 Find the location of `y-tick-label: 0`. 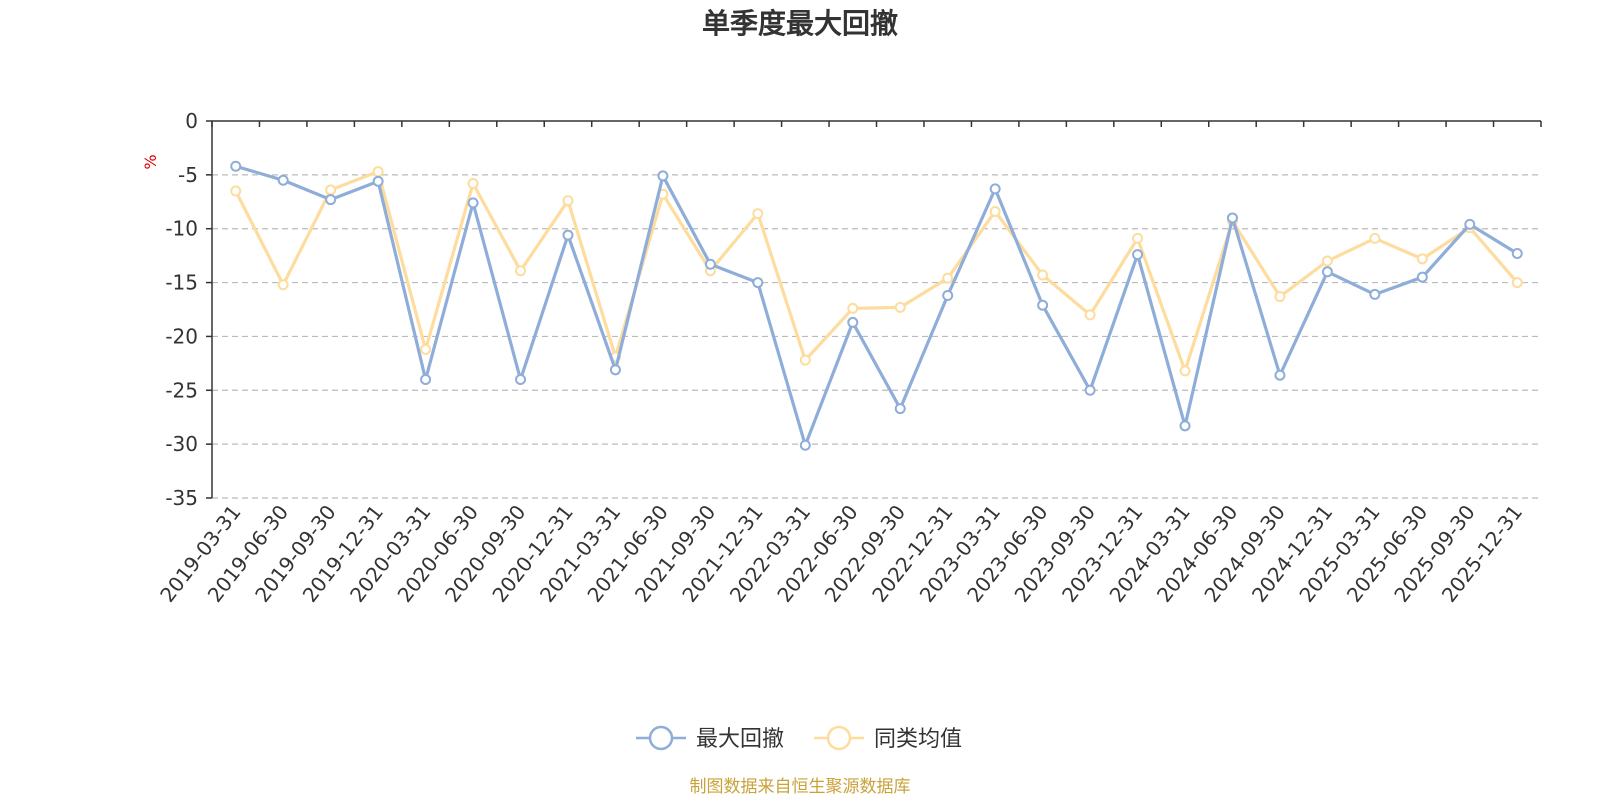

y-tick-label: 0 is located at coordinates (191, 121).